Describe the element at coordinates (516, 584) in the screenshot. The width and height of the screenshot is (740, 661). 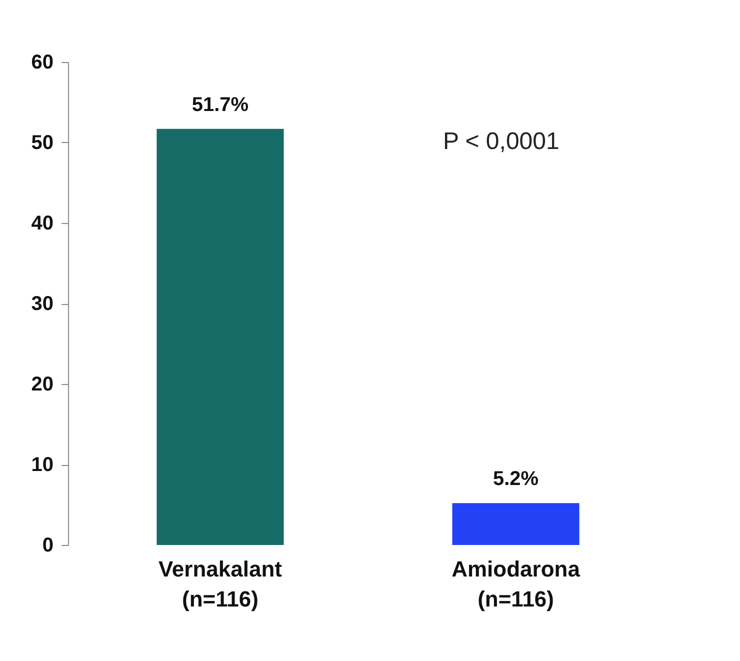
I see `x-tick-label: Amiodarona (n=116)` at that location.